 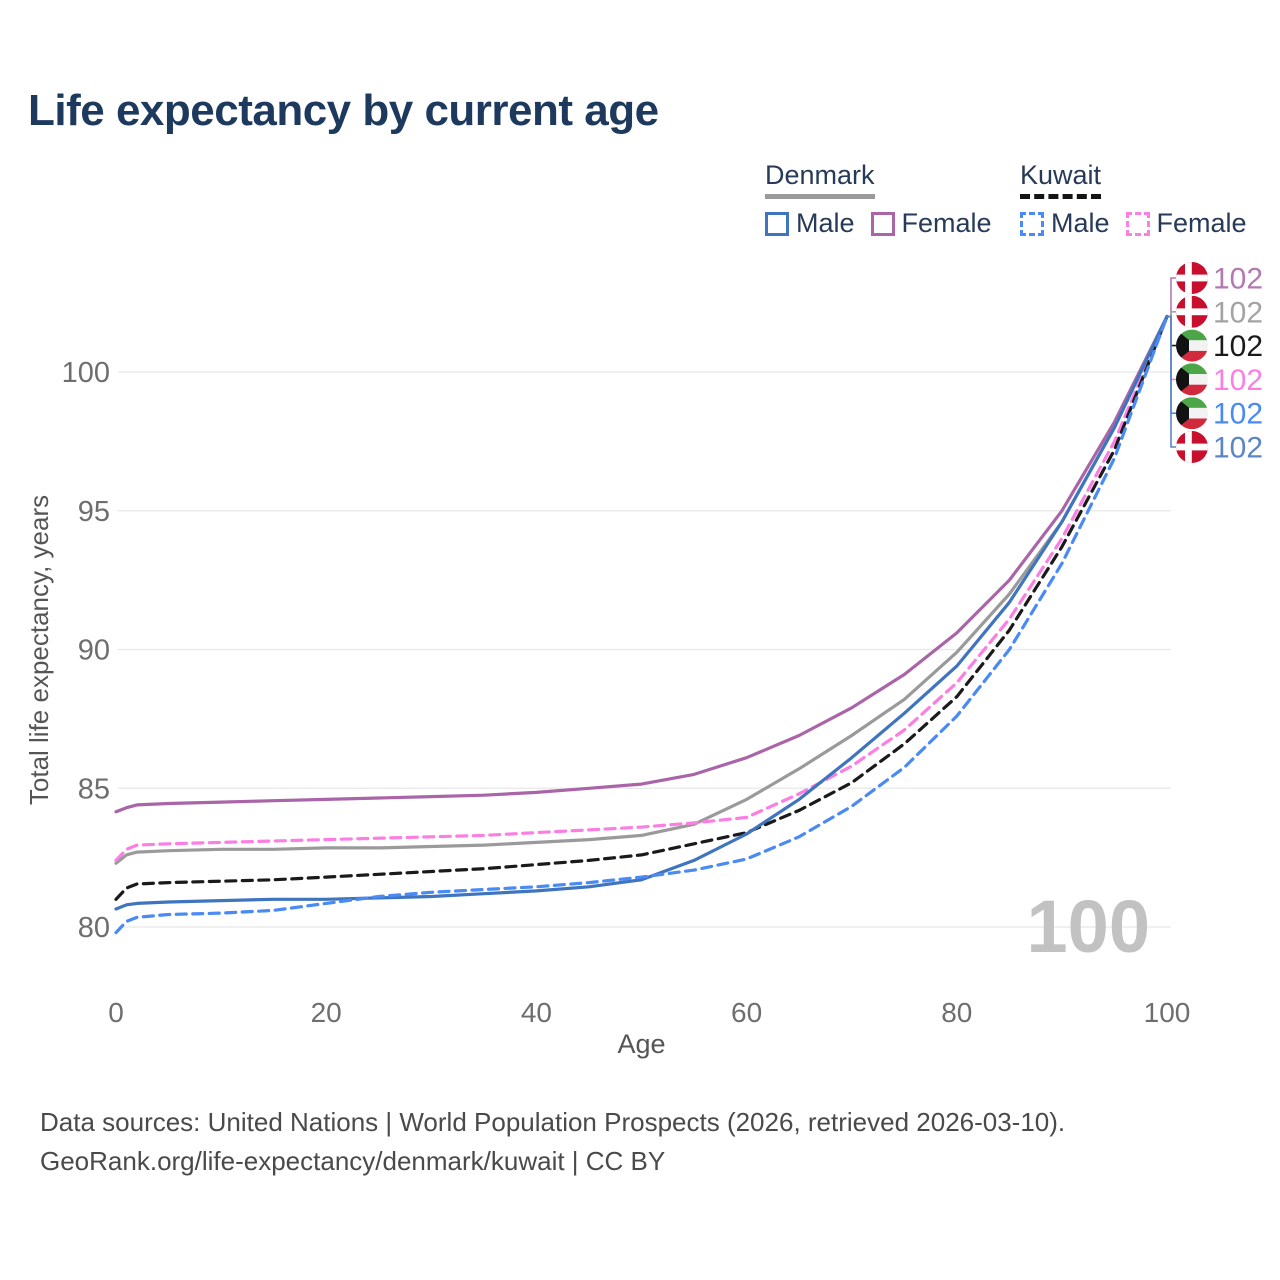 I want to click on legend-label-denmark-male: Male, so click(x=825, y=223).